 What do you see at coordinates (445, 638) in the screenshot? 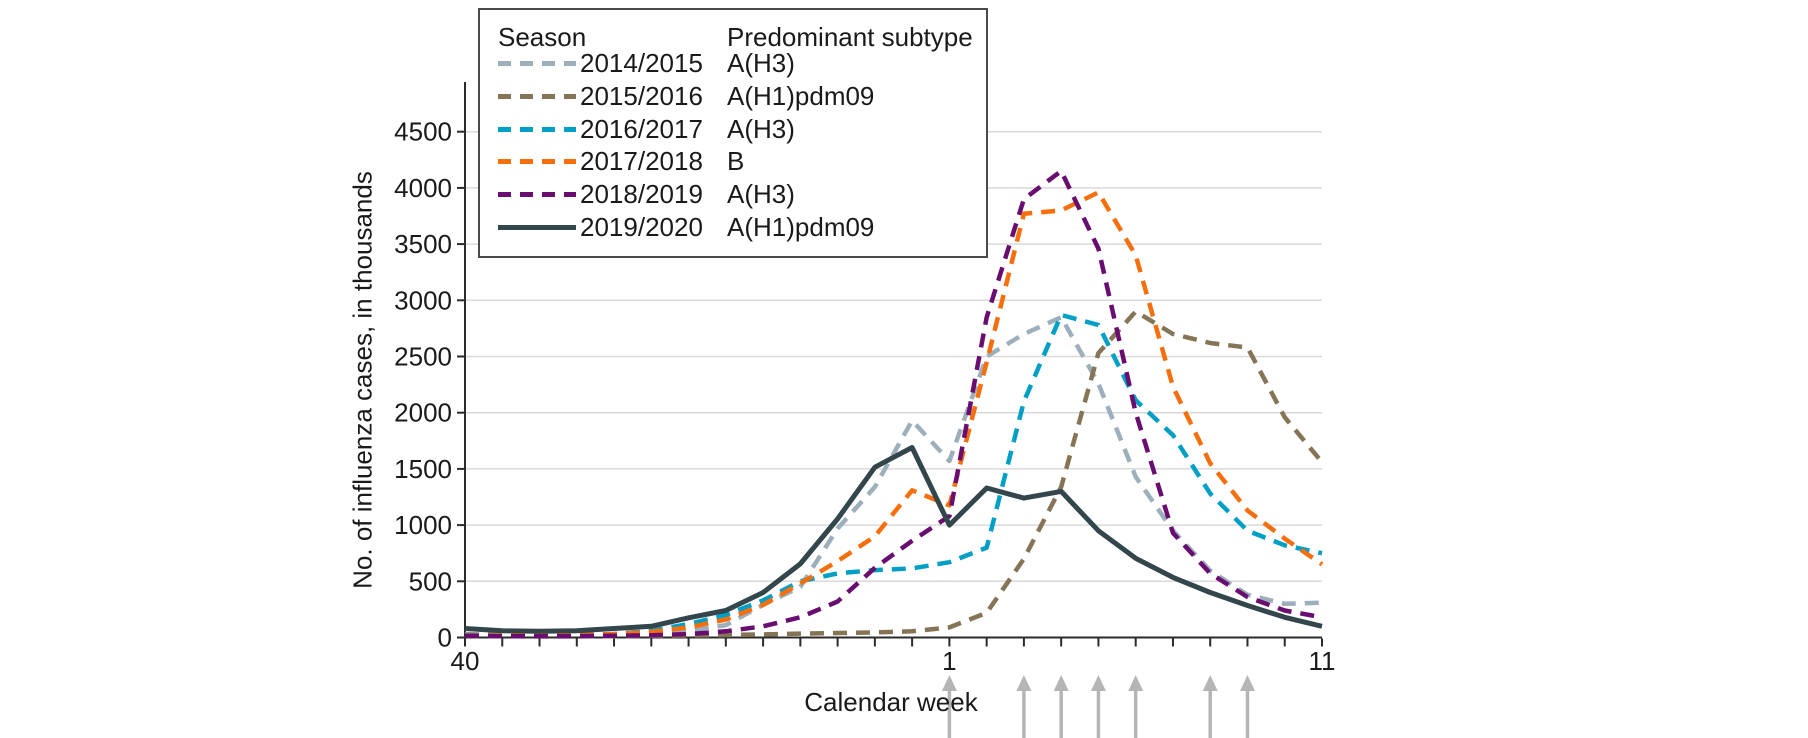
I see `y-tick-label: 0` at bounding box center [445, 638].